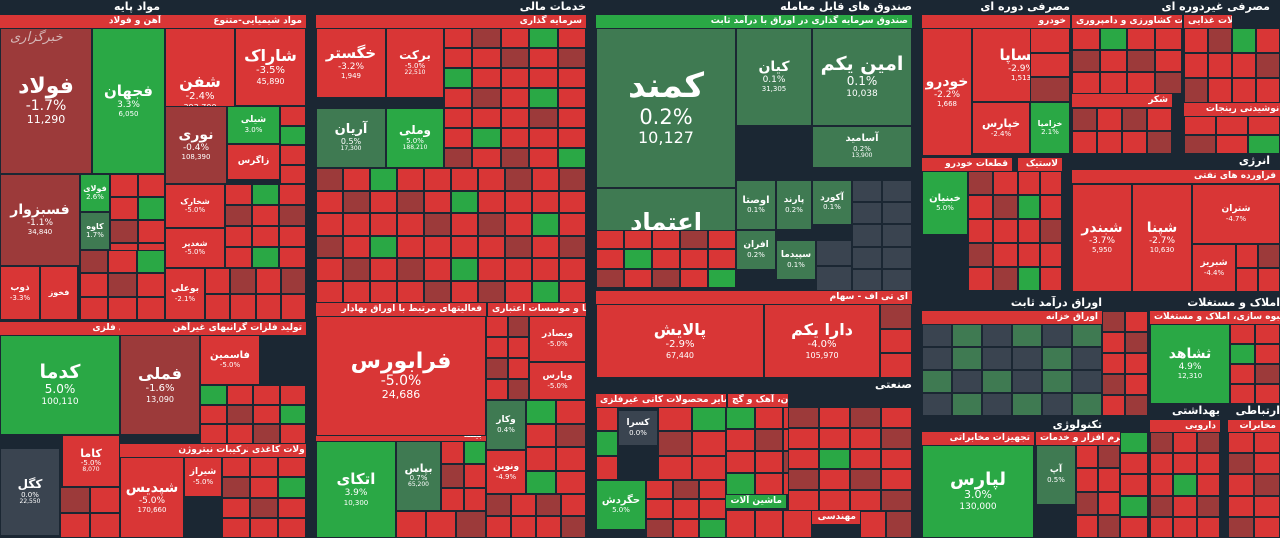 The width and height of the screenshot is (1280, 538). Describe the element at coordinates (1214, 268) in the screenshot. I see `stock-tile: شبریز -4.4%` at that location.